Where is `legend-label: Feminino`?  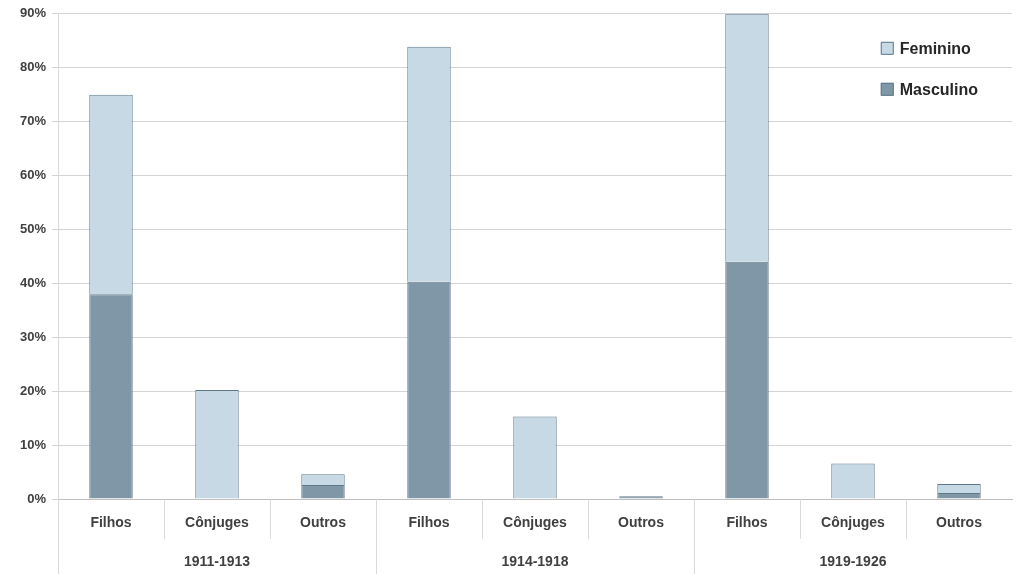
legend-label: Feminino is located at coordinates (935, 48).